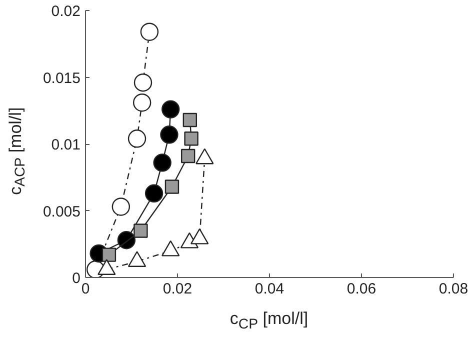  Describe the element at coordinates (61, 78) in the screenshot. I see `y-tick-label: 0.015` at that location.